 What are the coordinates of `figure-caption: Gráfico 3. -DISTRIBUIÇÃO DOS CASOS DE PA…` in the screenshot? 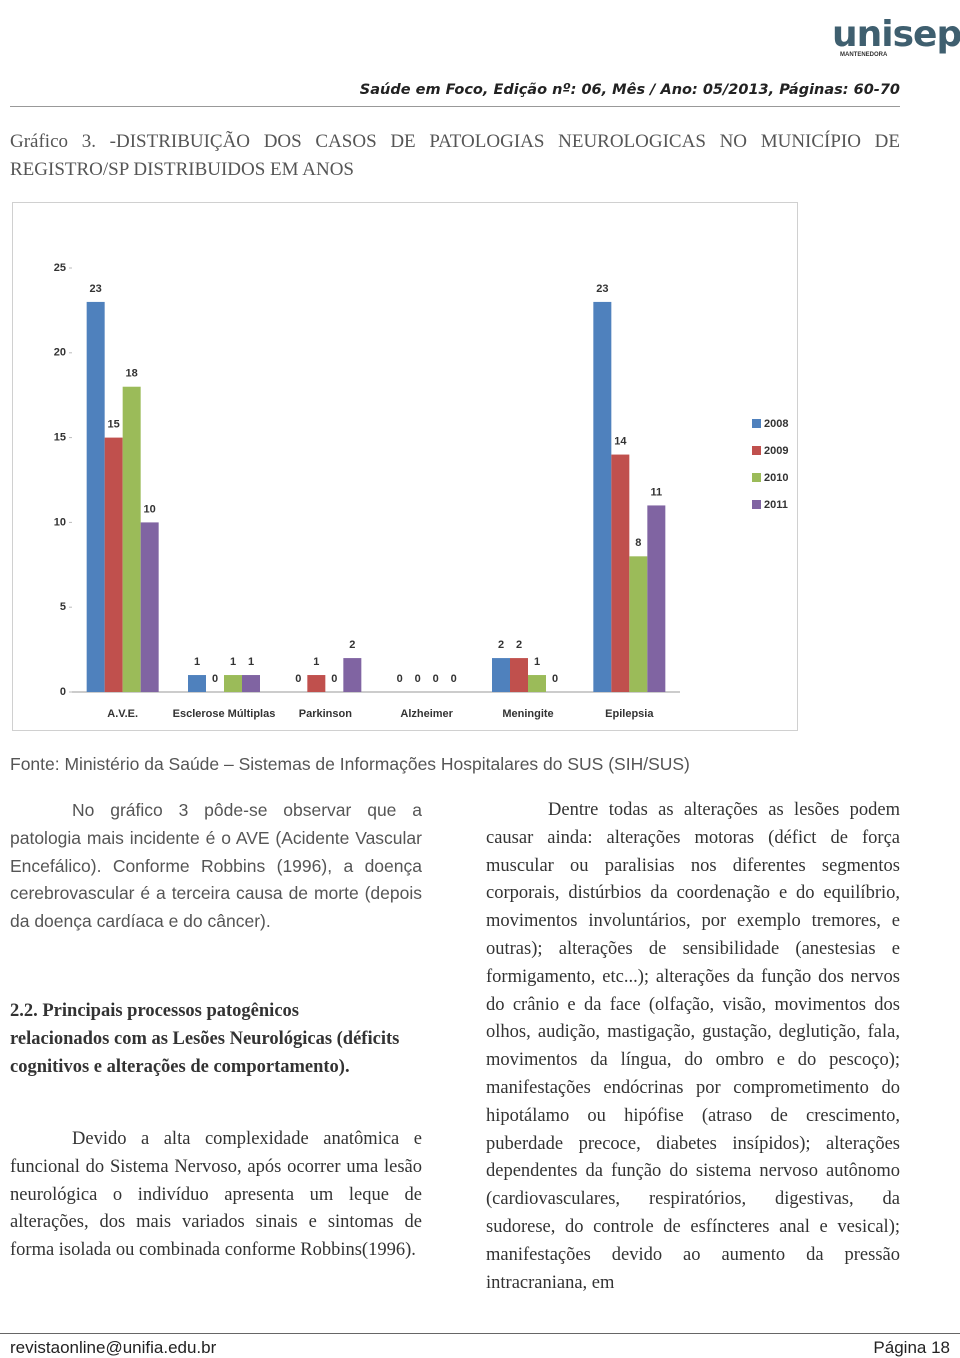 It's located at (455, 155).